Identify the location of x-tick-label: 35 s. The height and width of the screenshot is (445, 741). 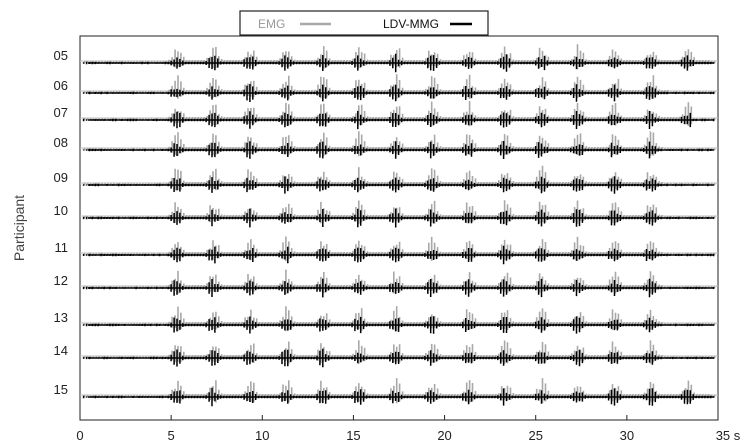
(728, 435).